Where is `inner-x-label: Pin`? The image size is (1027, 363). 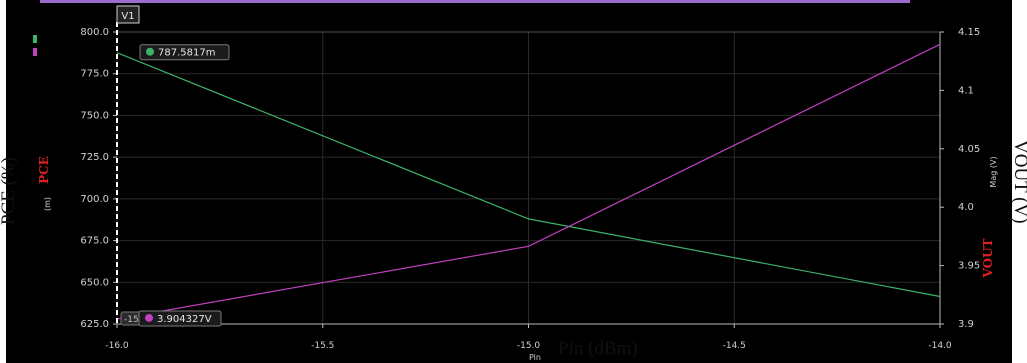
inner-x-label: Pin is located at coordinates (535, 357).